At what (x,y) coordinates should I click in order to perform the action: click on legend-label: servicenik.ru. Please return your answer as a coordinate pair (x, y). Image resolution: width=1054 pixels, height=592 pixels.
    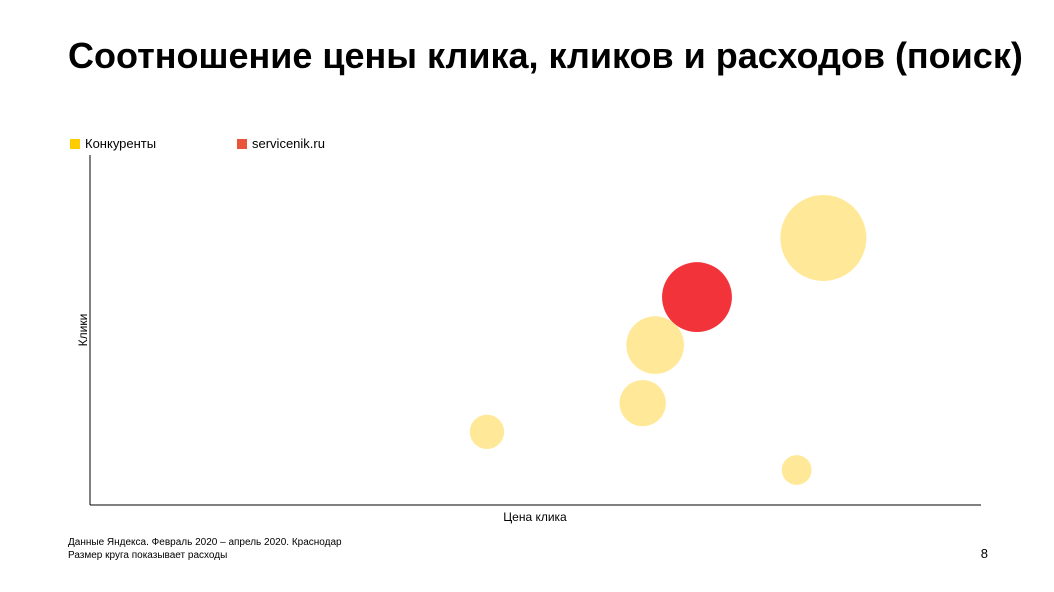
    Looking at the image, I should click on (288, 143).